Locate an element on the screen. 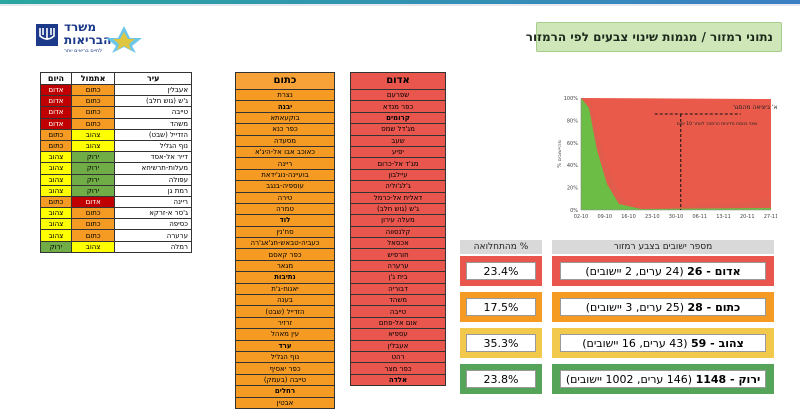 The height and width of the screenshot is (414, 800). city-name-cell: ג'סר א-זרקא is located at coordinates (153, 213).